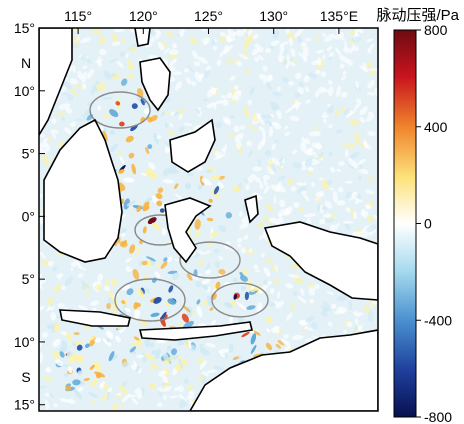 The image size is (464, 424). Describe the element at coordinates (150, 300) in the screenshot. I see `bathymetry-contour` at that location.